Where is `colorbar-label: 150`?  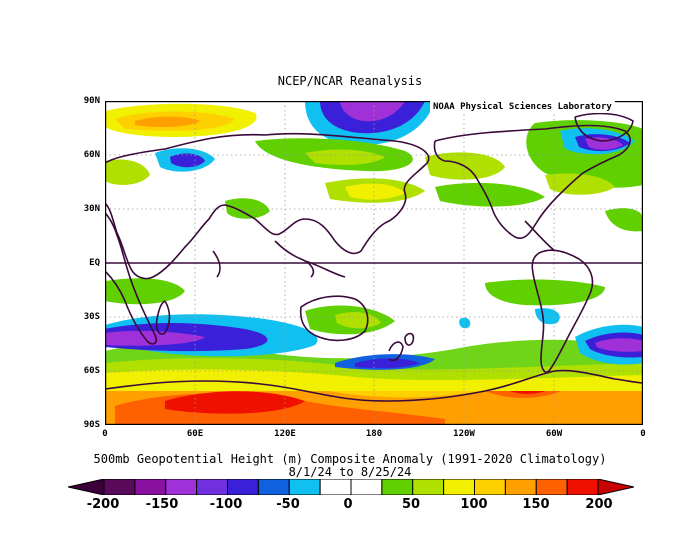
colorbar-label: 150 is located at coordinates (536, 504).